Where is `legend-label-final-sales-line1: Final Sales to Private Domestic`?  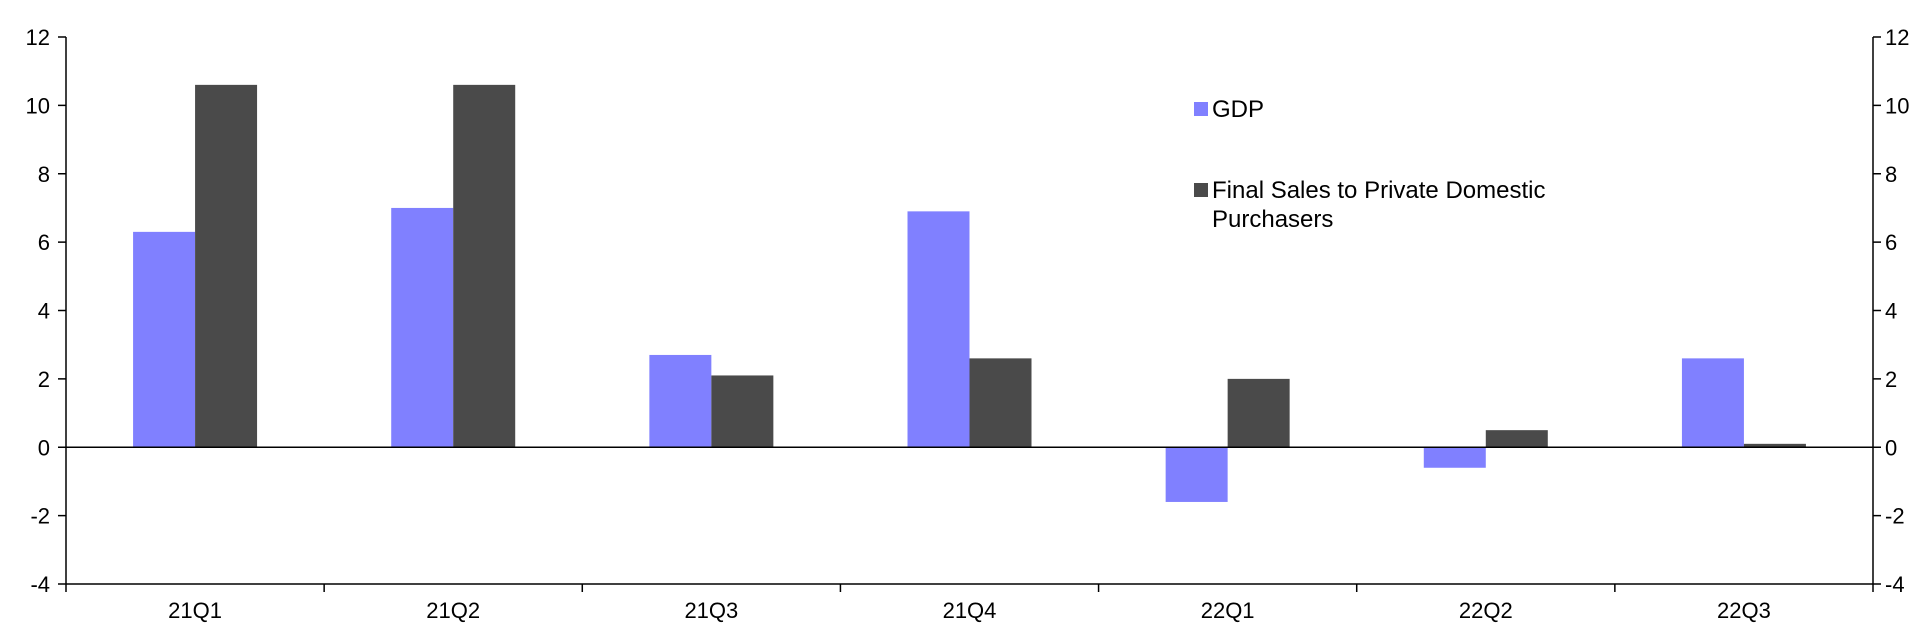
legend-label-final-sales-line1: Final Sales to Private Domestic is located at coordinates (1378, 190).